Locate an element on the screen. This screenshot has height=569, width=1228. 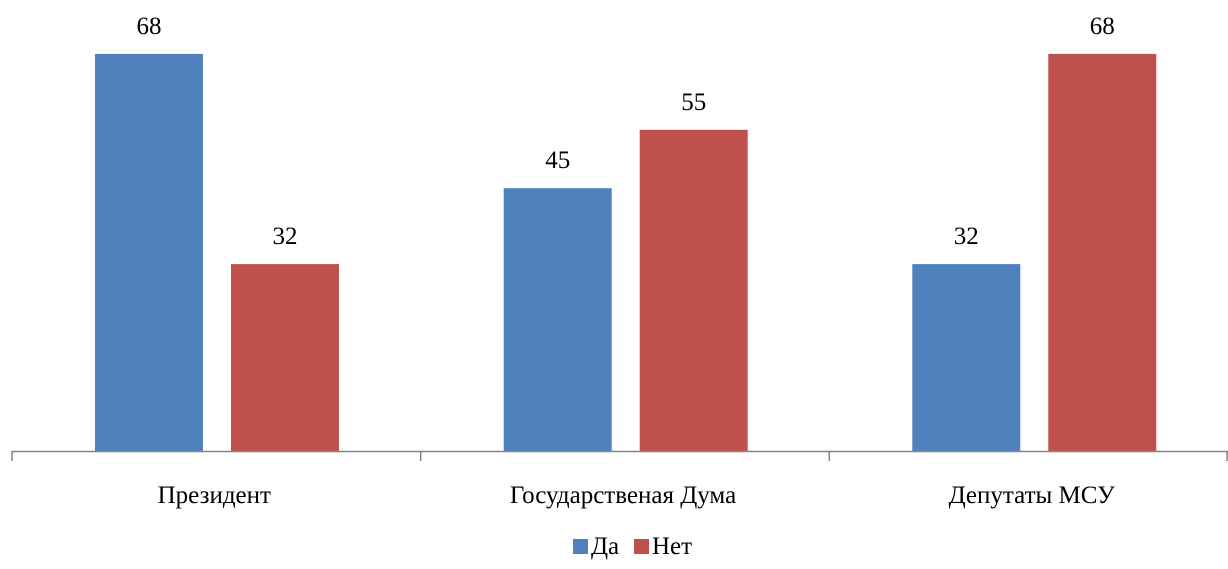
legend: Да Нет is located at coordinates (632, 546).